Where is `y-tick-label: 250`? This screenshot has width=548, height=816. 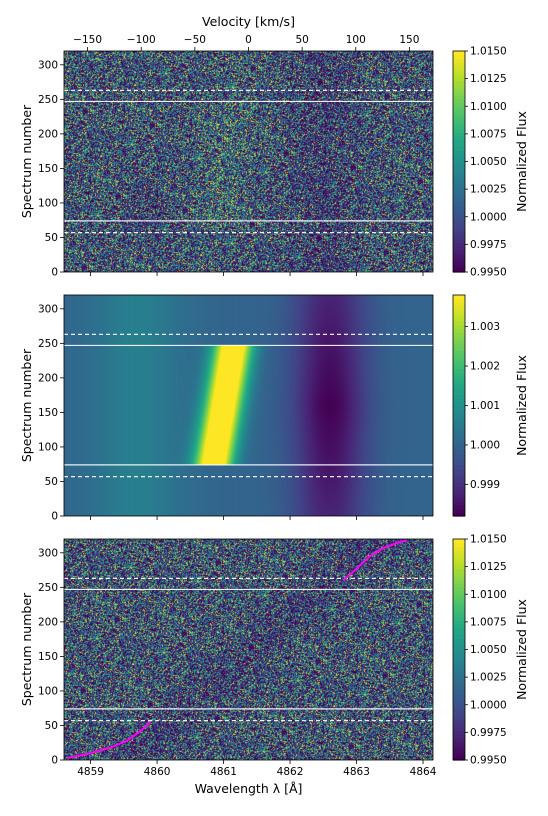 y-tick-label: 250 is located at coordinates (48, 588).